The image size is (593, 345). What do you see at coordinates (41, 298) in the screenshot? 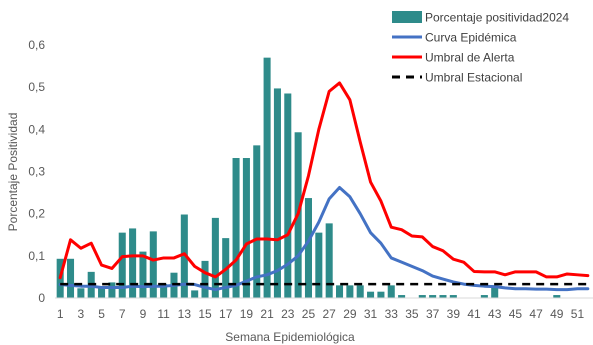
I see `y-tick-label: 0` at bounding box center [41, 298].